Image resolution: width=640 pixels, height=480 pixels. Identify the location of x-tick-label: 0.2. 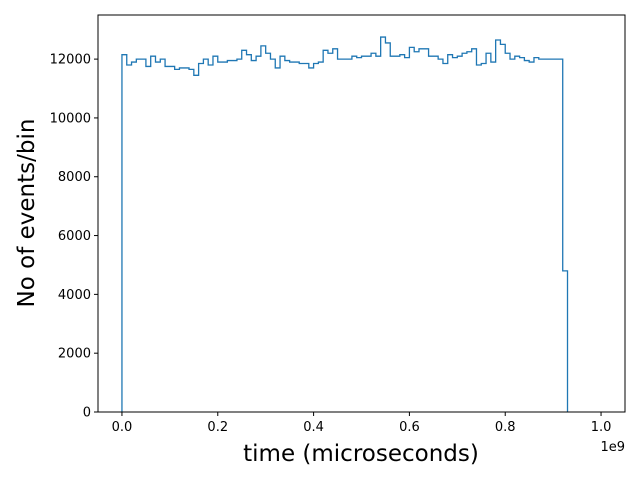
(217, 427).